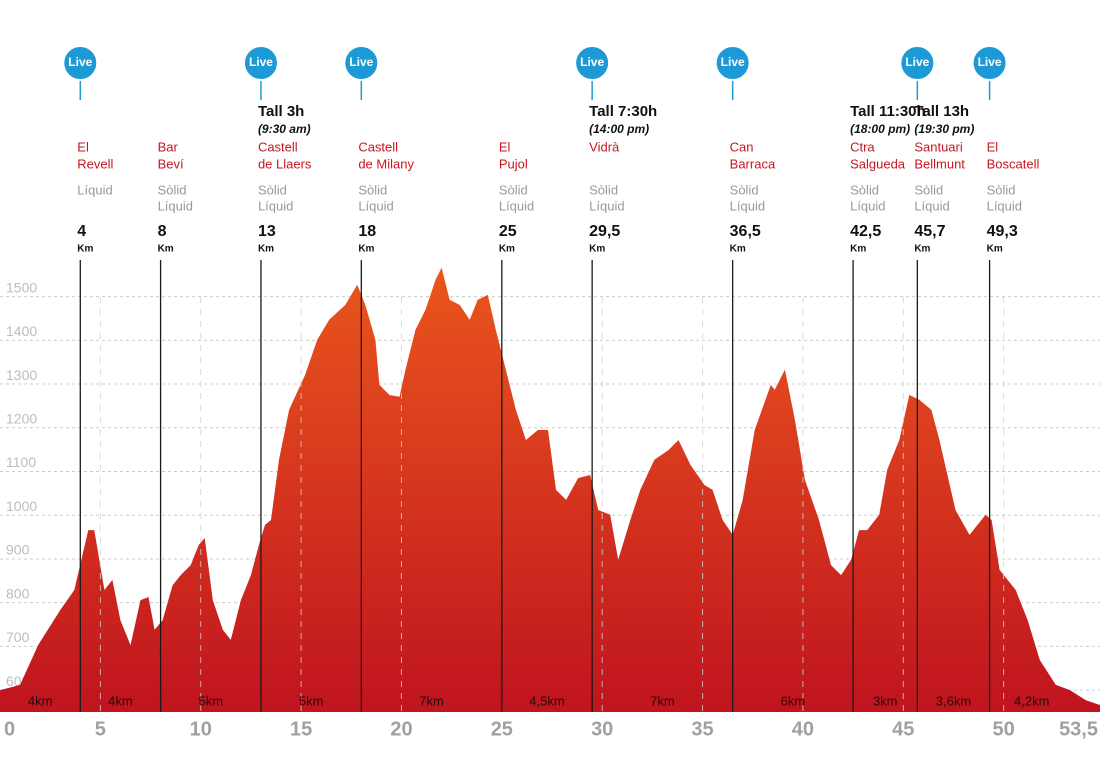 Image resolution: width=1100 pixels, height=761 pixels. What do you see at coordinates (81, 231) in the screenshot?
I see `station-km: 4` at bounding box center [81, 231].